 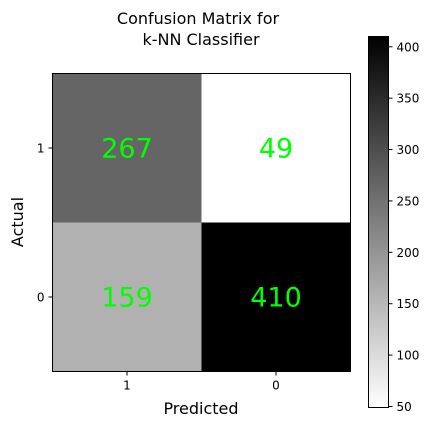 I want to click on cell-value-label: 159, so click(x=127, y=298).